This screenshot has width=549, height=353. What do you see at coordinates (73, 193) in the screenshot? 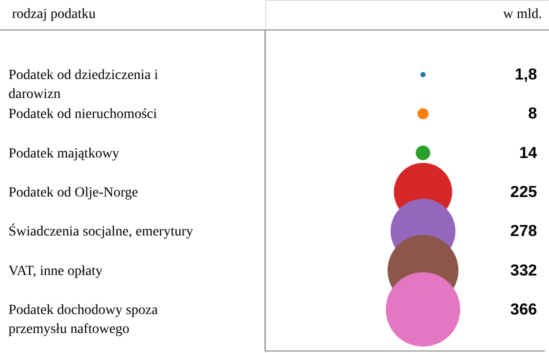
I see `category-label: Podatek od Olje-Norge` at bounding box center [73, 193].